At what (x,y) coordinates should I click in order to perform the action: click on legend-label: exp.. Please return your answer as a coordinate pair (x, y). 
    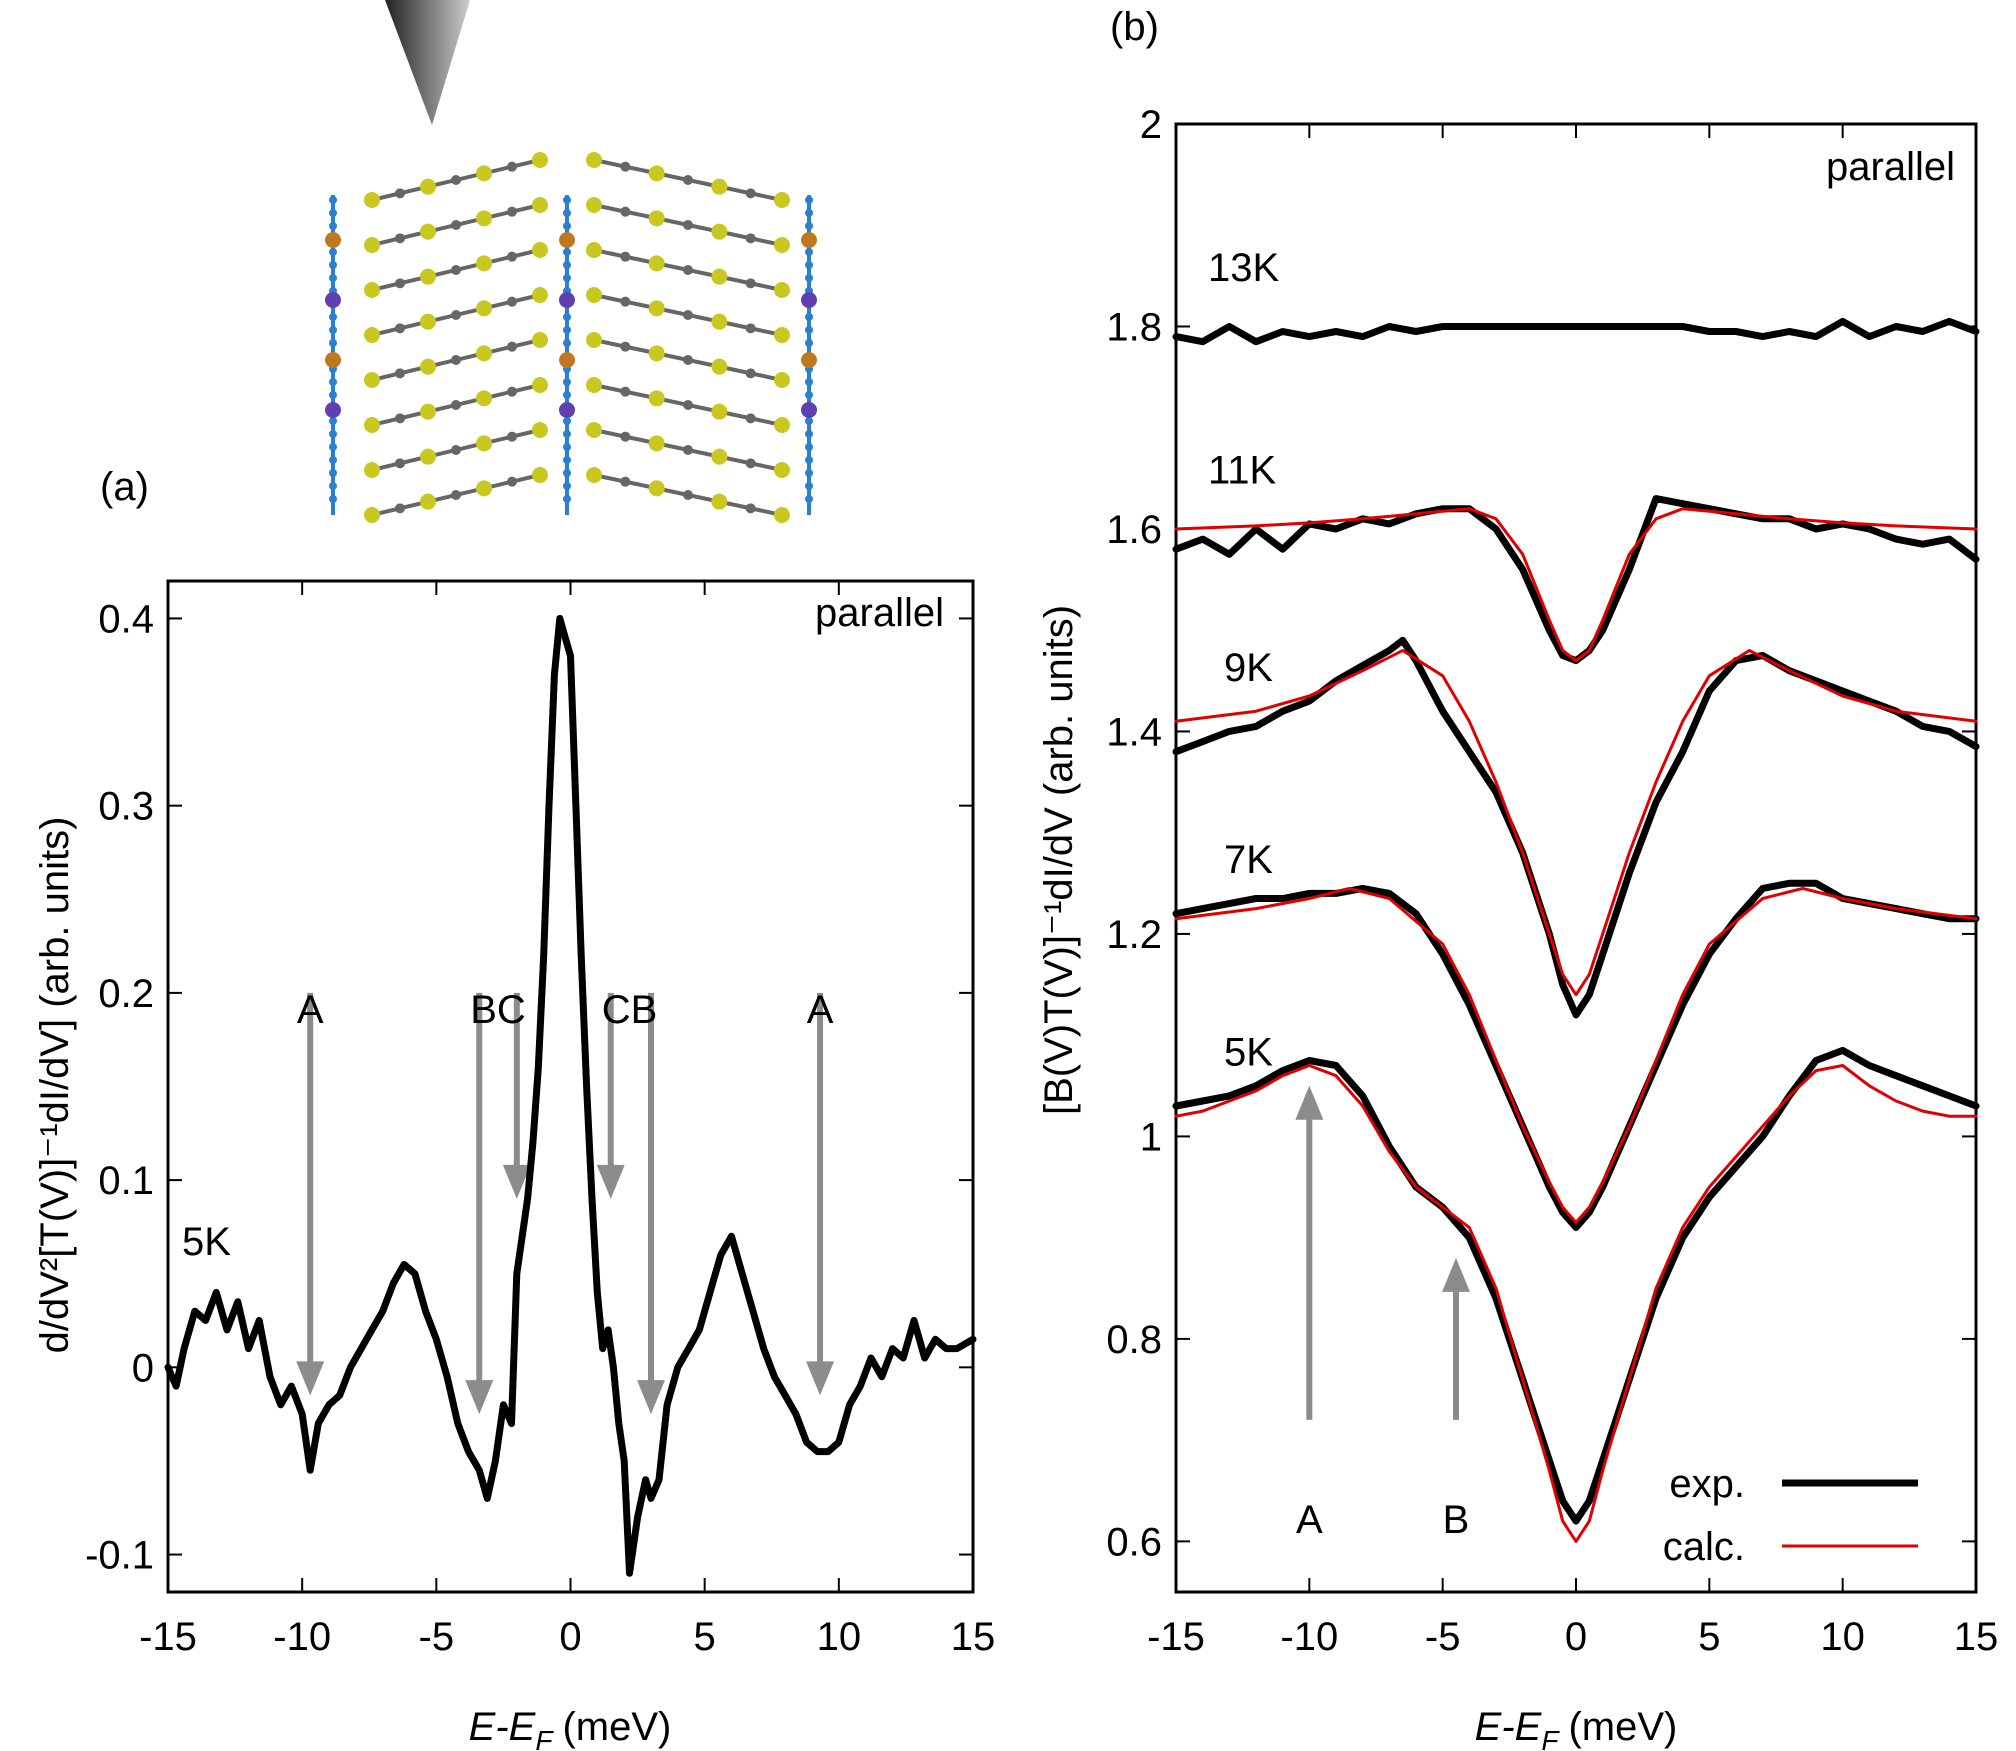
    Looking at the image, I should click on (1707, 1484).